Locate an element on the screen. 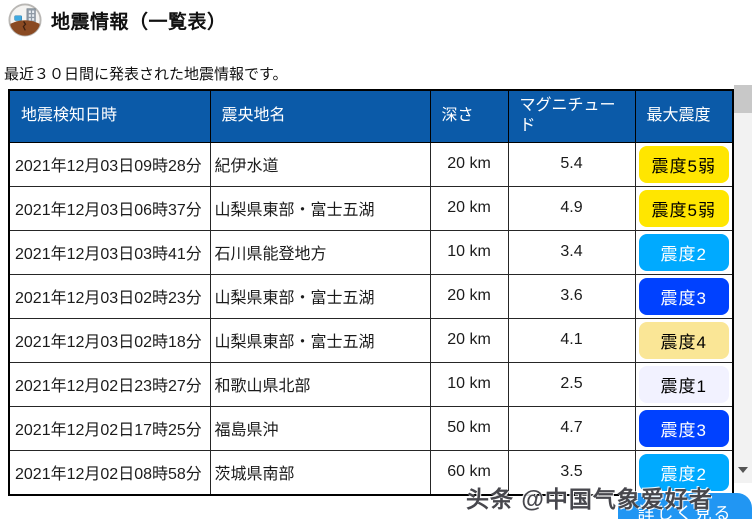 The width and height of the screenshot is (754, 519). intensity-badge: 震度4 is located at coordinates (683, 340).